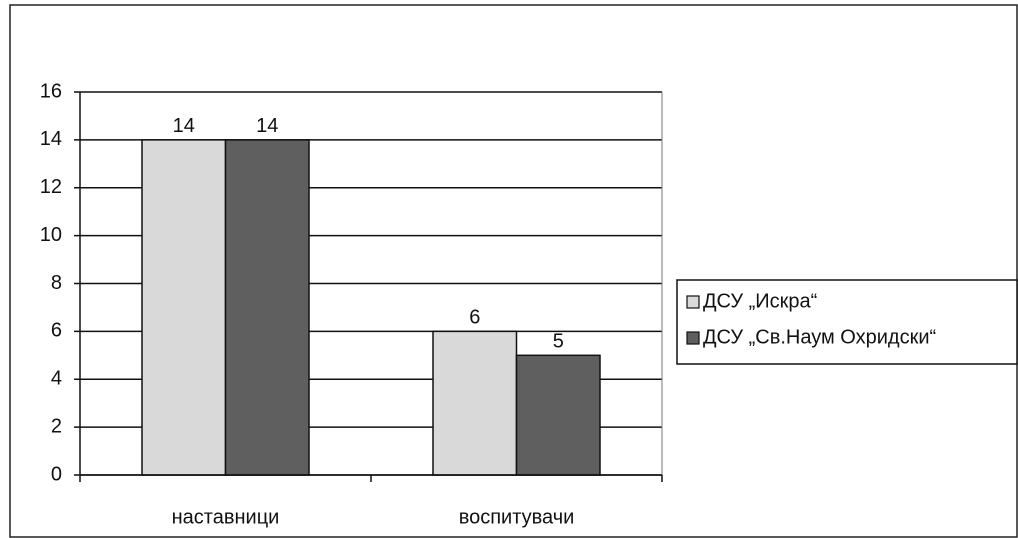 This screenshot has height=538, width=1018. I want to click on legend-label: ДСУ „Искра“, so click(760, 301).